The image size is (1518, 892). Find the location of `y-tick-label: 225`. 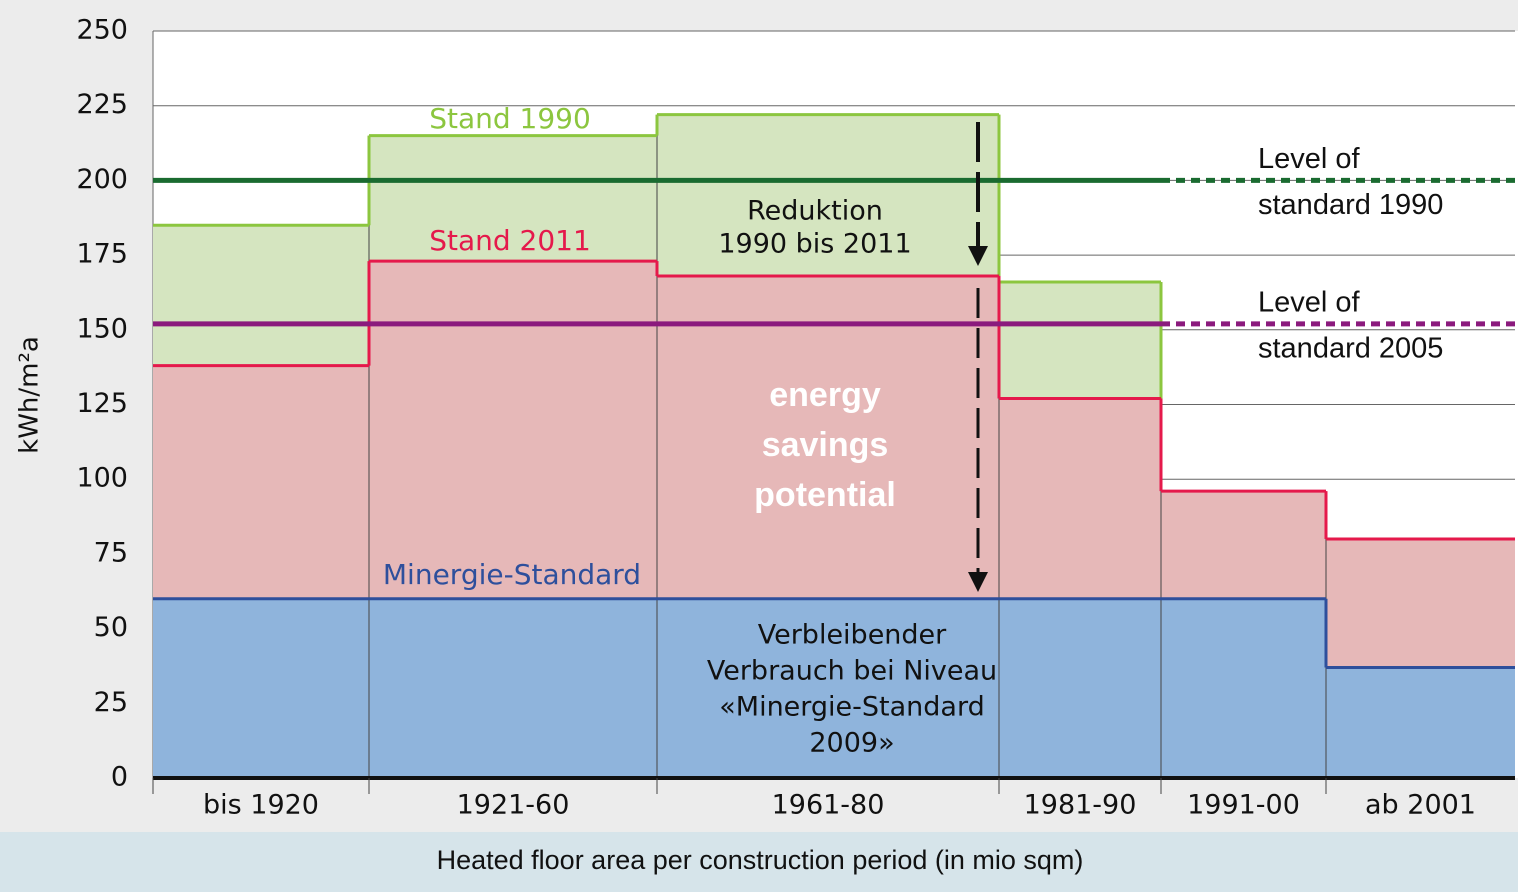

y-tick-label: 225 is located at coordinates (102, 104).